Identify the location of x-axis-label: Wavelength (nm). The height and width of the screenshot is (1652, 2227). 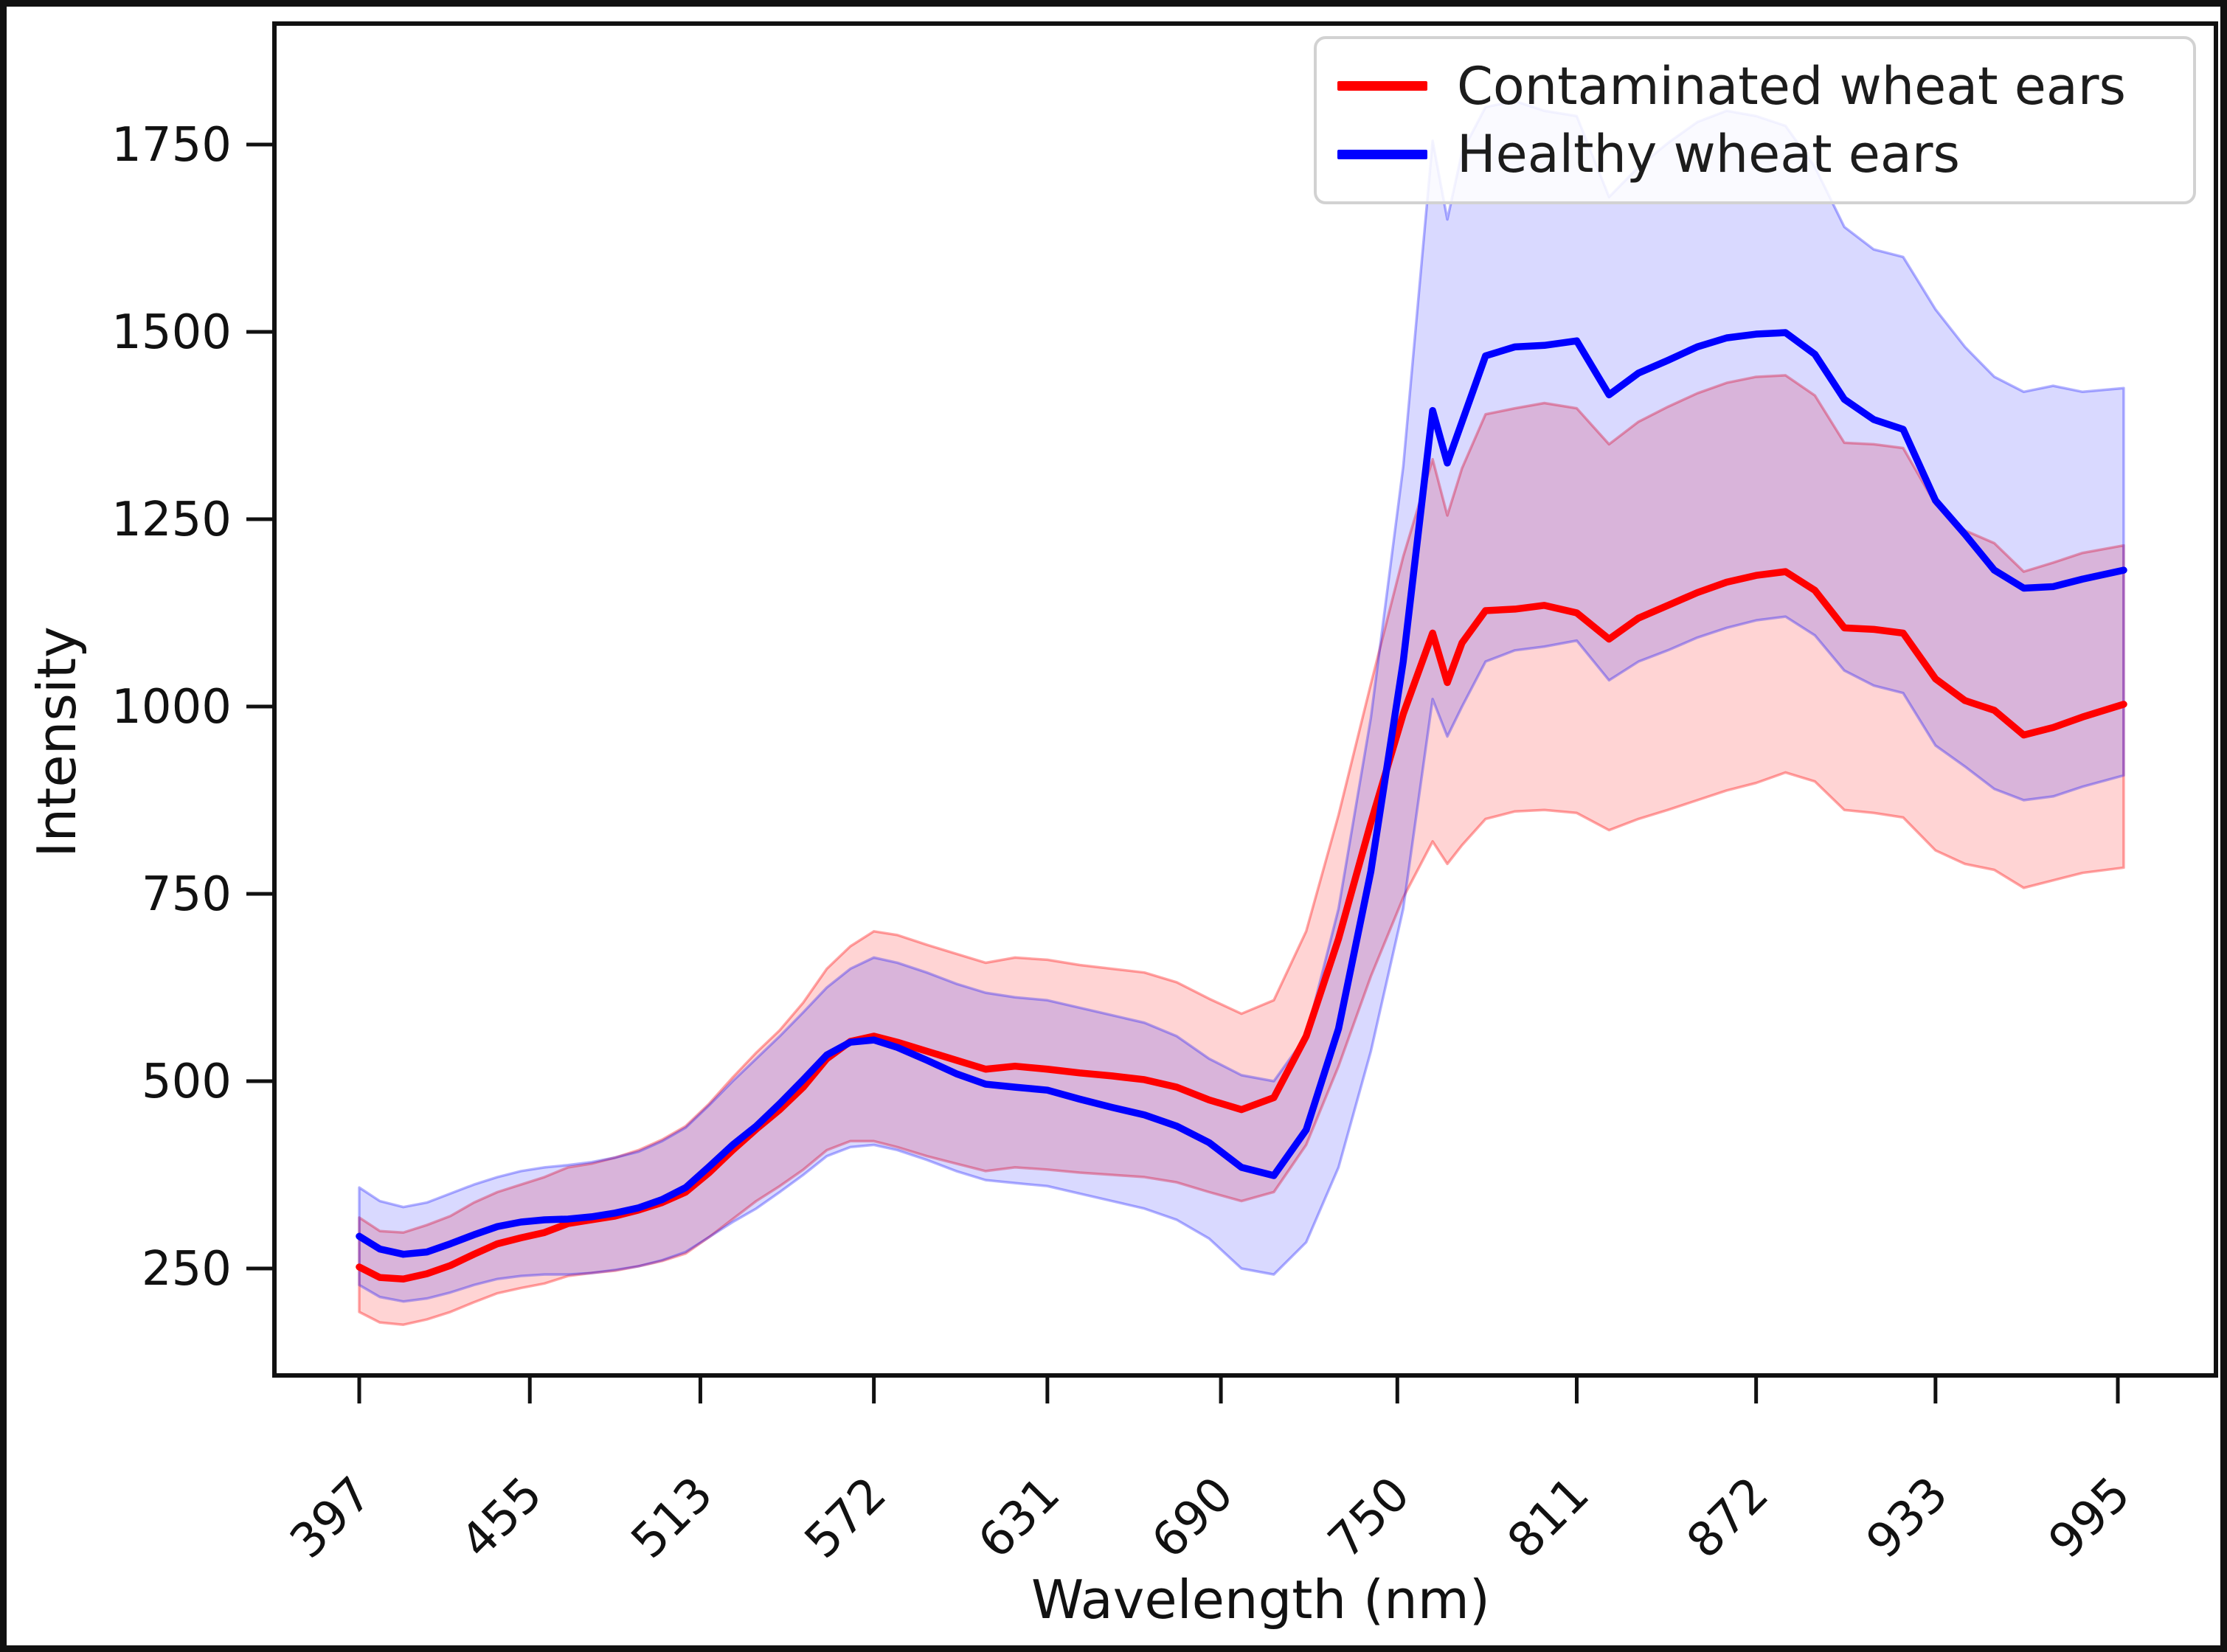
(1261, 1600).